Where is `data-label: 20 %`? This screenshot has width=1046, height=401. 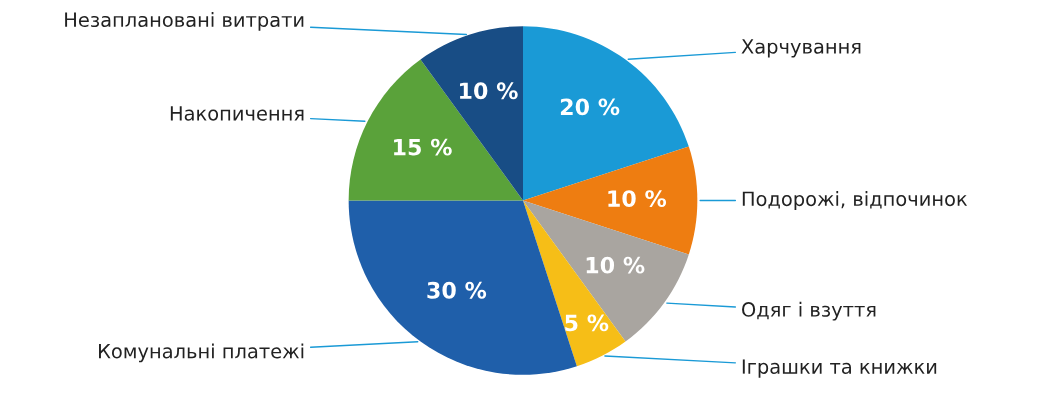
data-label: 20 % is located at coordinates (590, 107).